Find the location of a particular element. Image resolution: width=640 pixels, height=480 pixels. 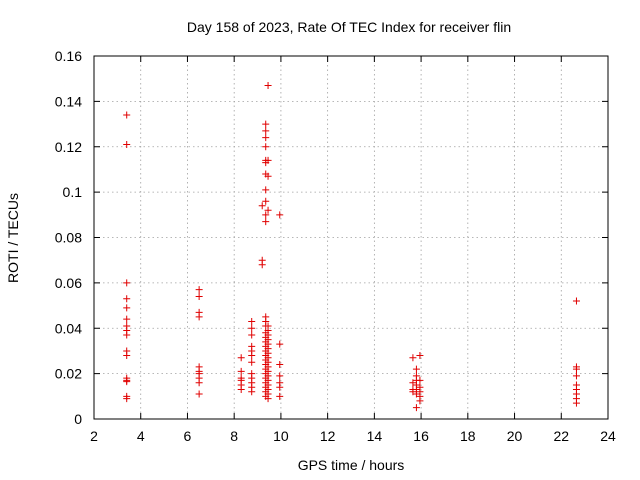

y-tick-label: 0.08 is located at coordinates (68, 238).